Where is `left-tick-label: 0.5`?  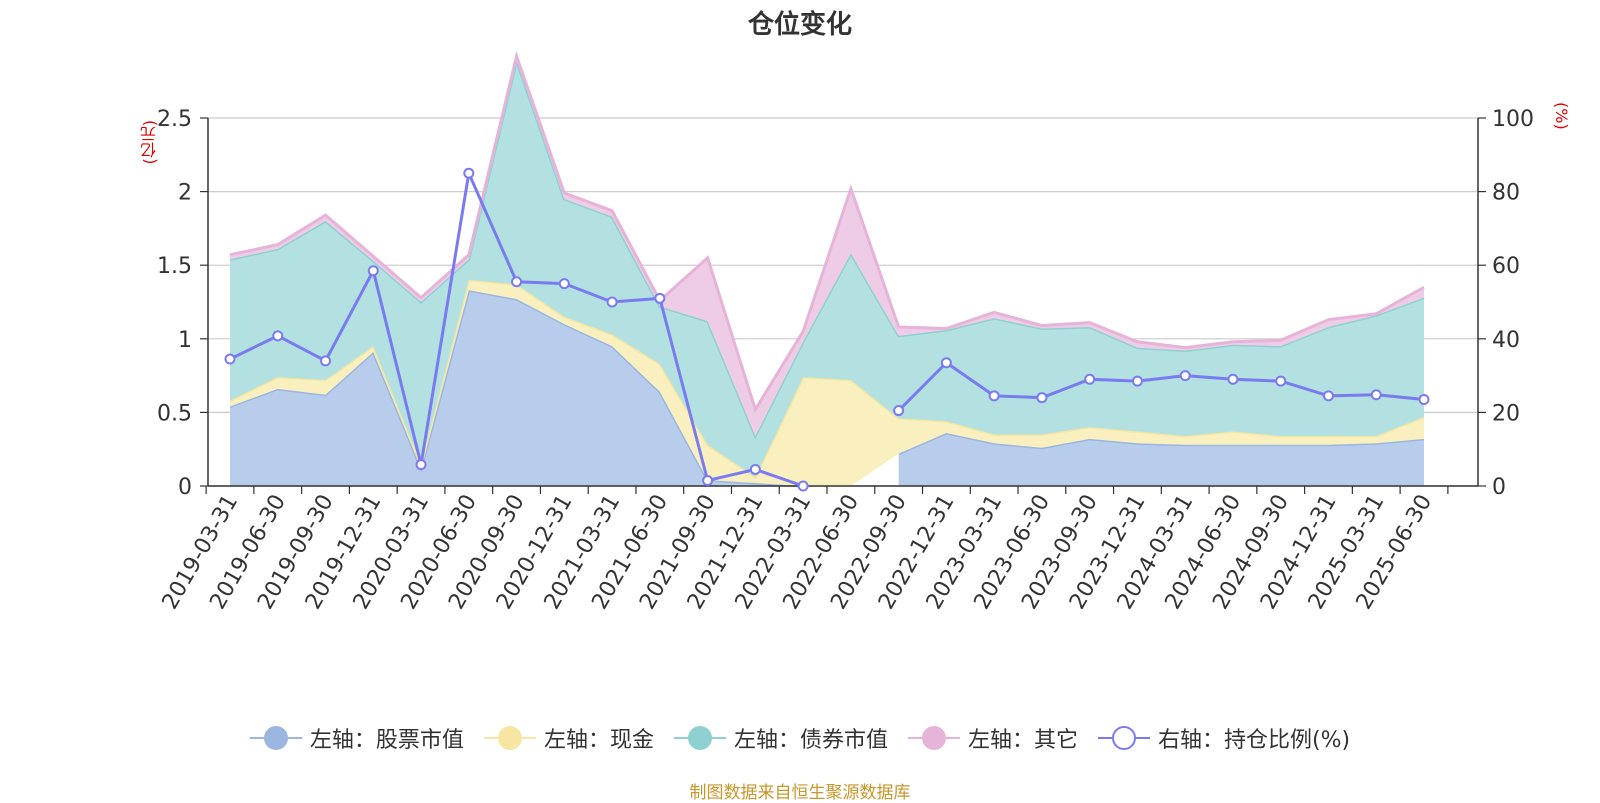 left-tick-label: 0.5 is located at coordinates (174, 413).